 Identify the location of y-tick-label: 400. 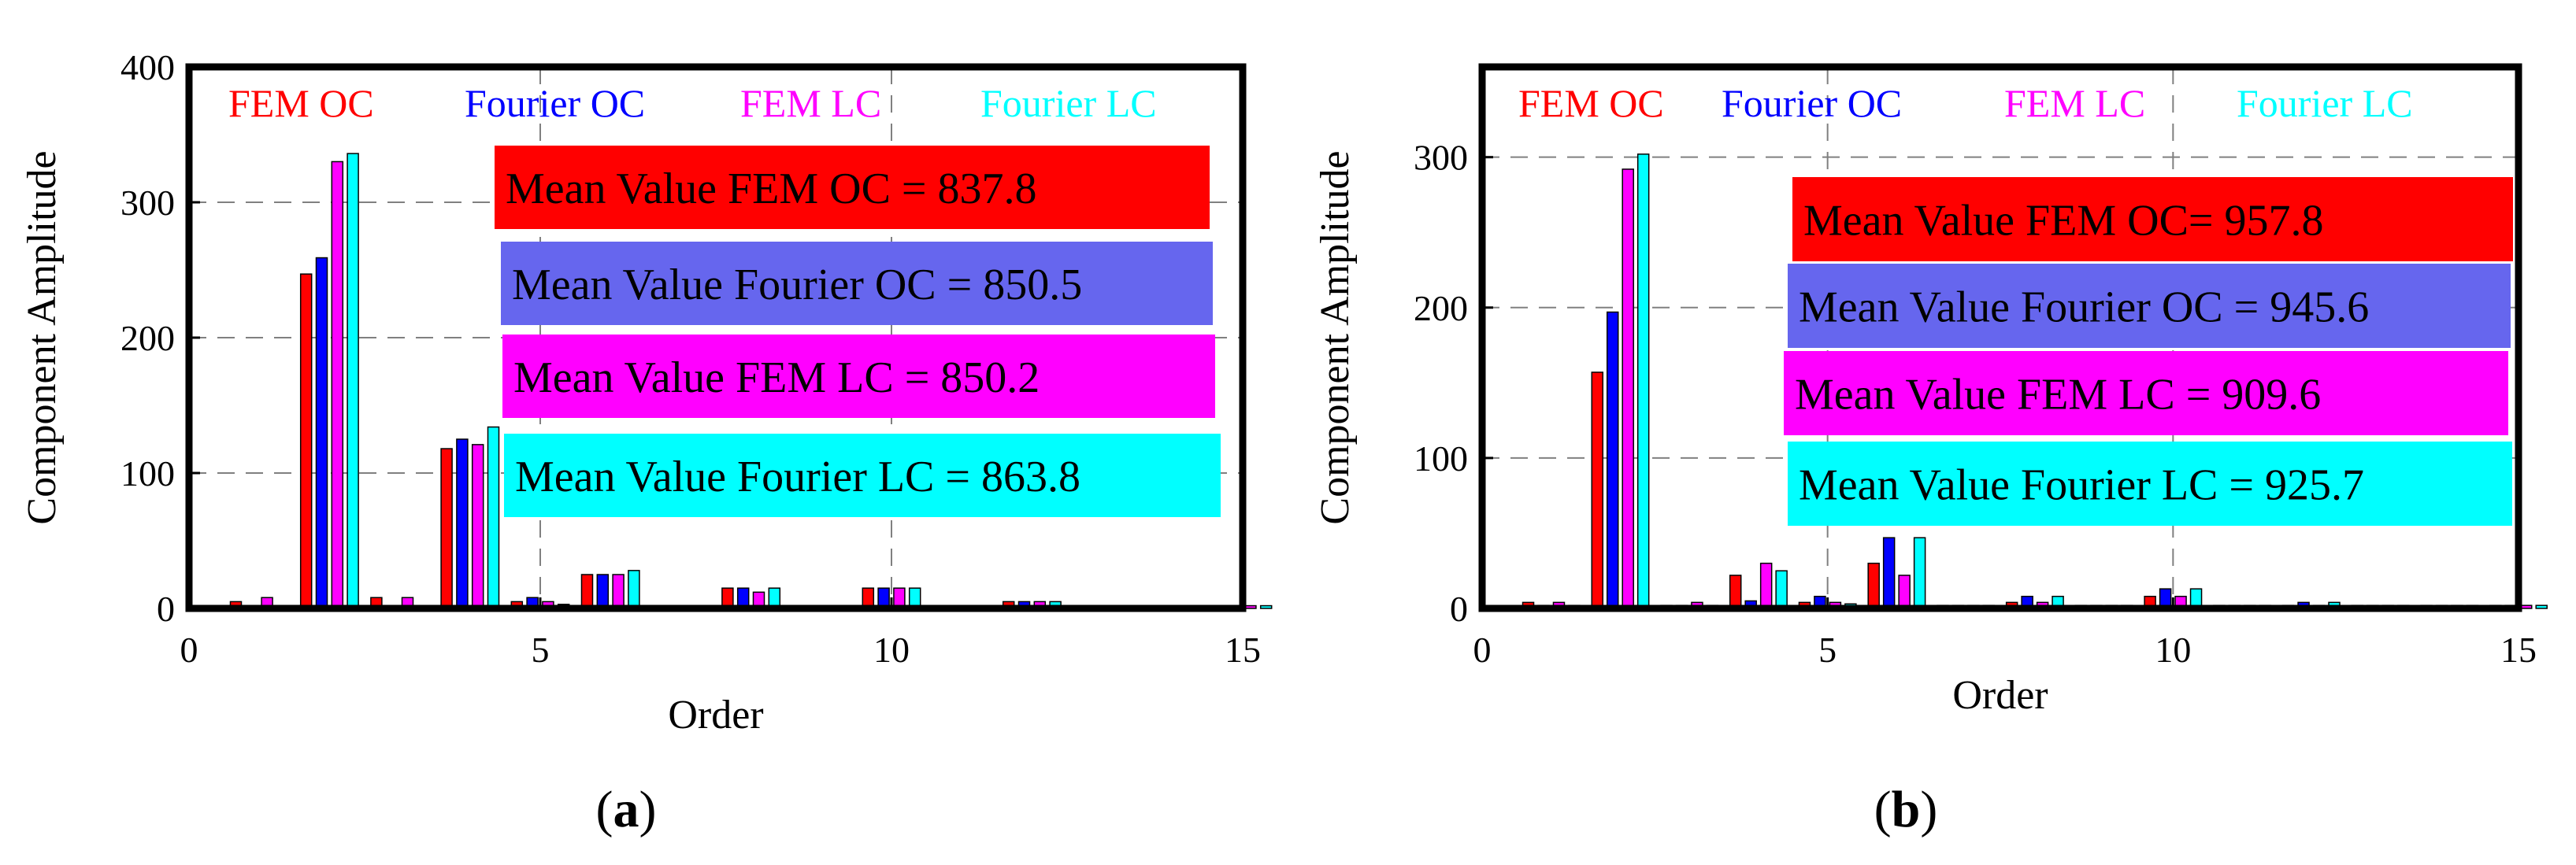
(147, 67).